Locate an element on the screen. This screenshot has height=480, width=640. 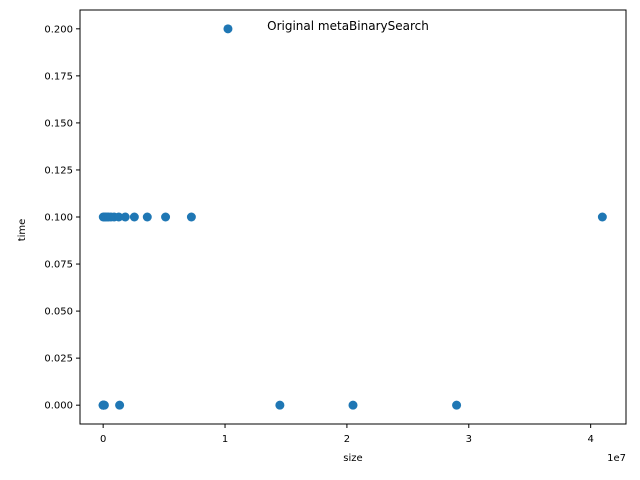
y-axis-label: time is located at coordinates (22, 230).